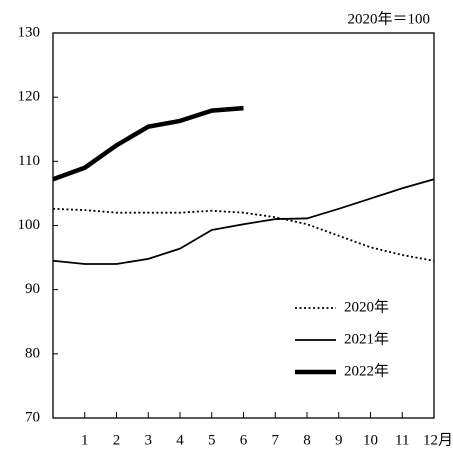 This screenshot has height=453, width=453. I want to click on x-tick-label: 1, so click(85, 440).